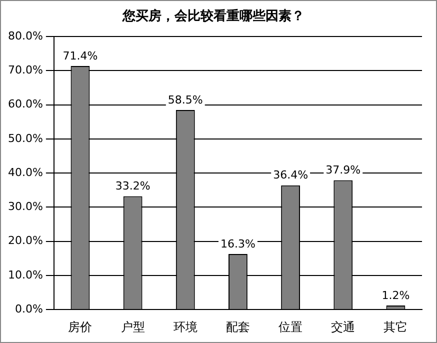  I want to click on x-tick-label: 环境, so click(185, 327).